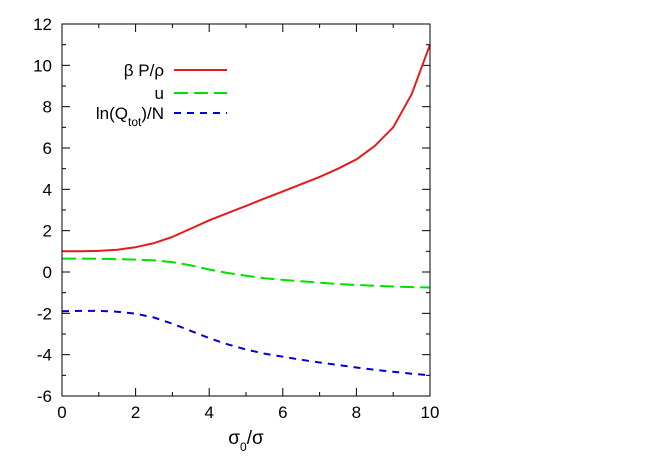 Image resolution: width=654 pixels, height=458 pixels. I want to click on y-tick-label: -2, so click(44, 313).